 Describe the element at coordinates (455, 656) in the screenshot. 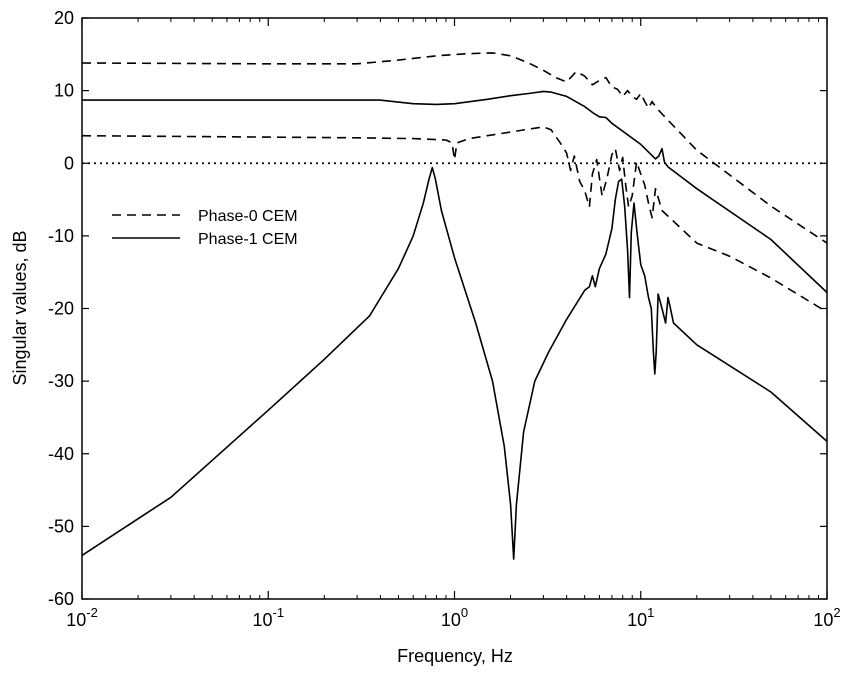

I see `x-axis-label: Frequency, Hz` at that location.